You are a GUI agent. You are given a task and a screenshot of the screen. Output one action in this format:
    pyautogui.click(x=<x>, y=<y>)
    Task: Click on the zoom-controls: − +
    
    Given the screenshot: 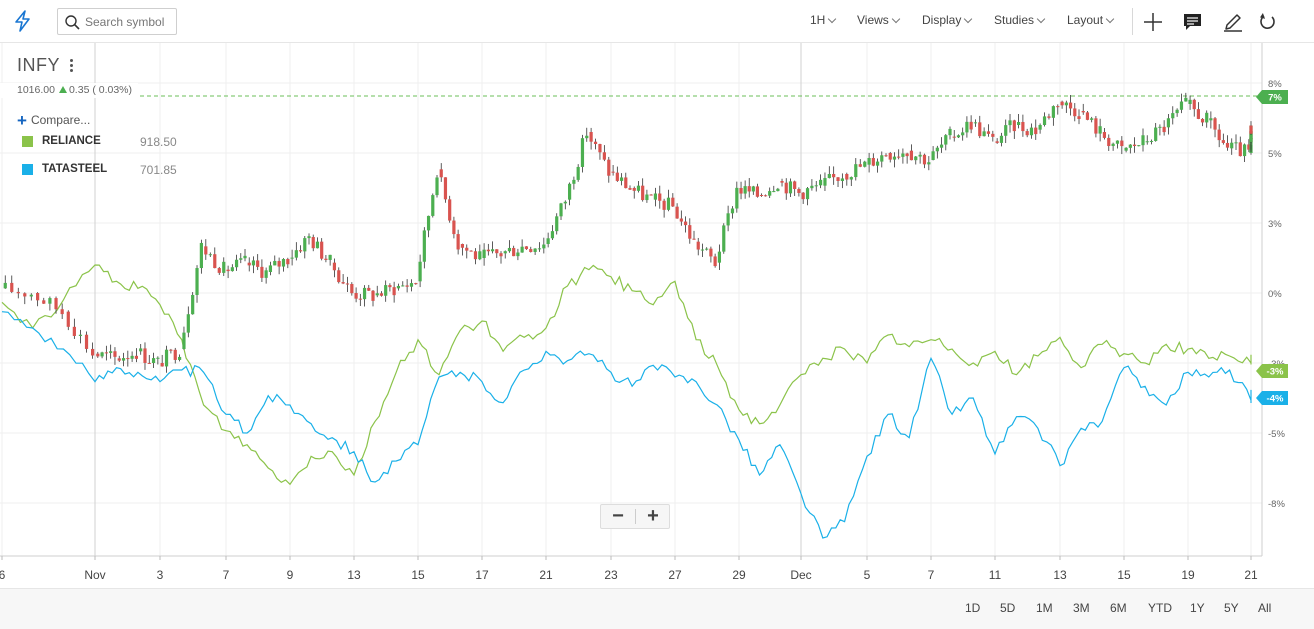 What is the action you would take?
    pyautogui.click(x=635, y=516)
    